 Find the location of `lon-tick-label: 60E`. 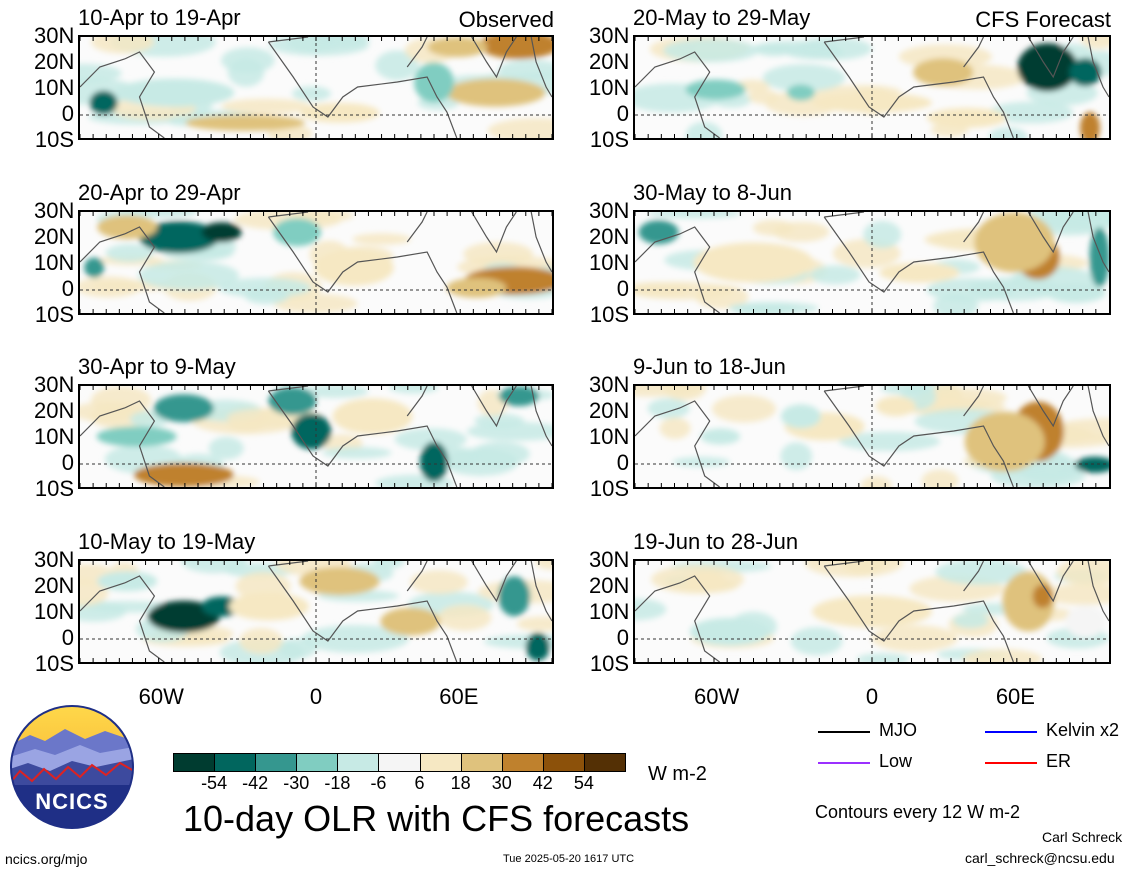

lon-tick-label: 60E is located at coordinates (1015, 696).